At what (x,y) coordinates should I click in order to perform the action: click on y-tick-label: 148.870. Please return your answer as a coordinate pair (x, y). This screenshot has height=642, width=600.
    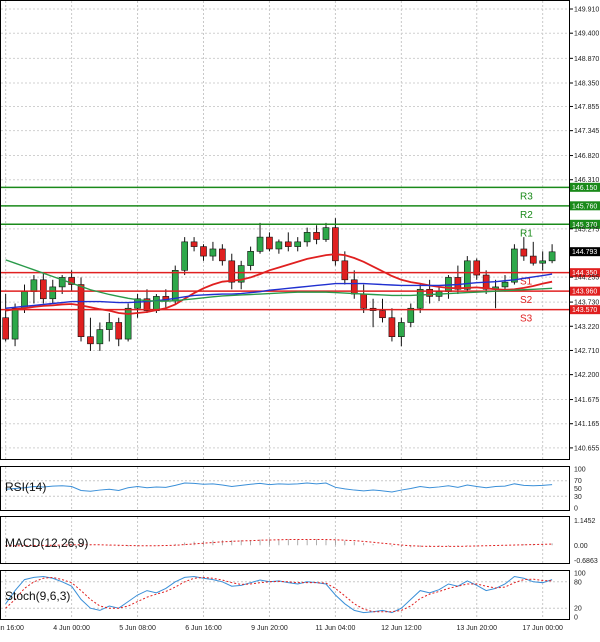
    Looking at the image, I should click on (586, 59).